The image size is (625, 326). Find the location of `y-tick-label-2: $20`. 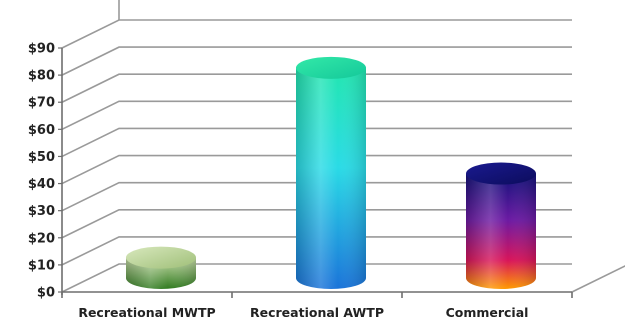

y-tick-label-2: $20 is located at coordinates (41, 238).